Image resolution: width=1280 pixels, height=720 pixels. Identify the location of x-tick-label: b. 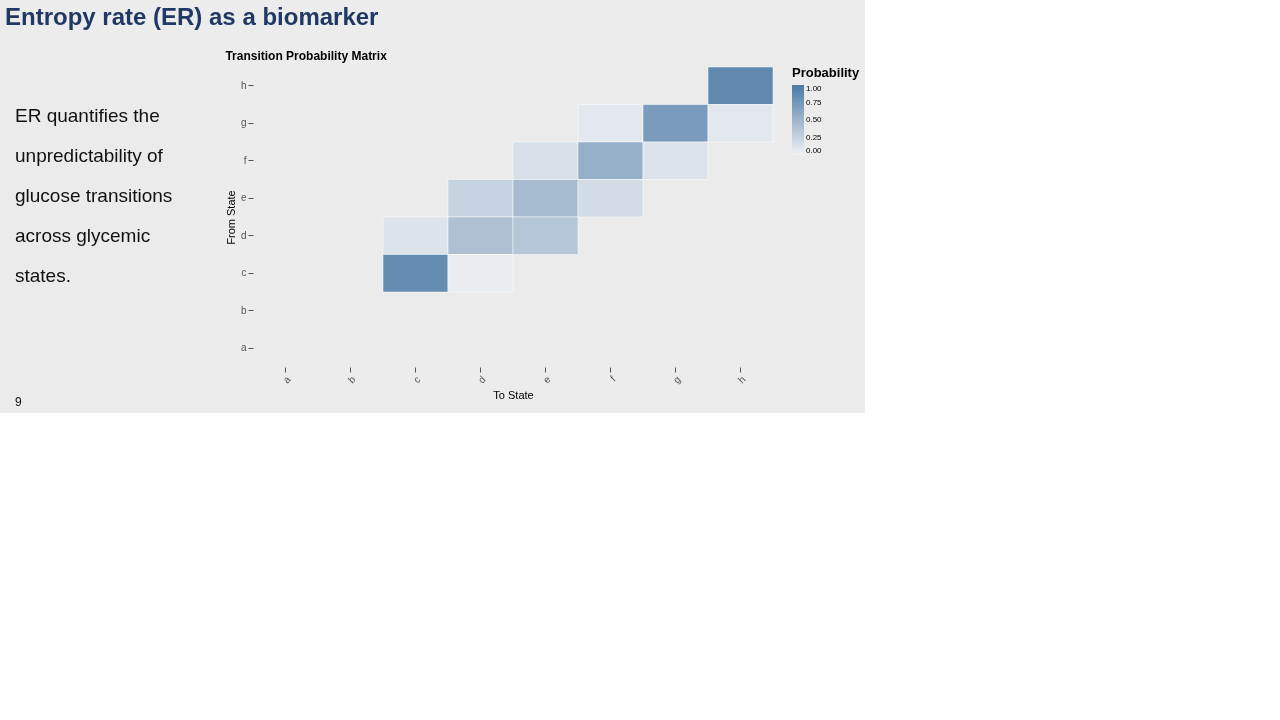
(351, 379).